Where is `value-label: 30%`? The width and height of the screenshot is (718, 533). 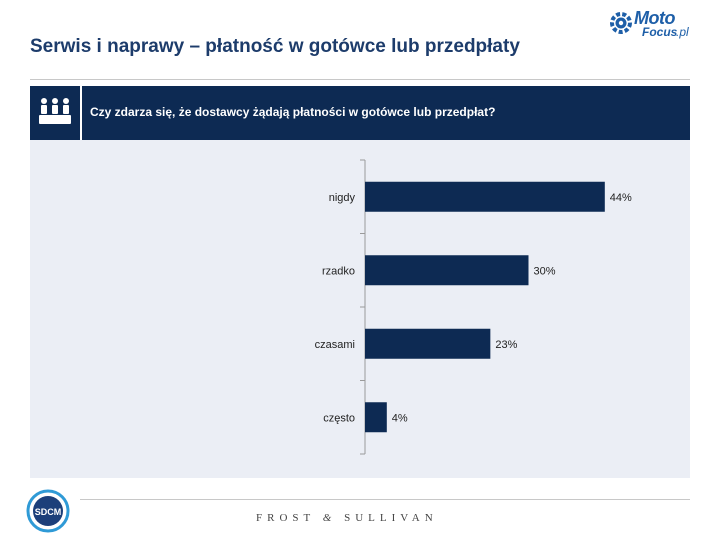 value-label: 30% is located at coordinates (545, 271).